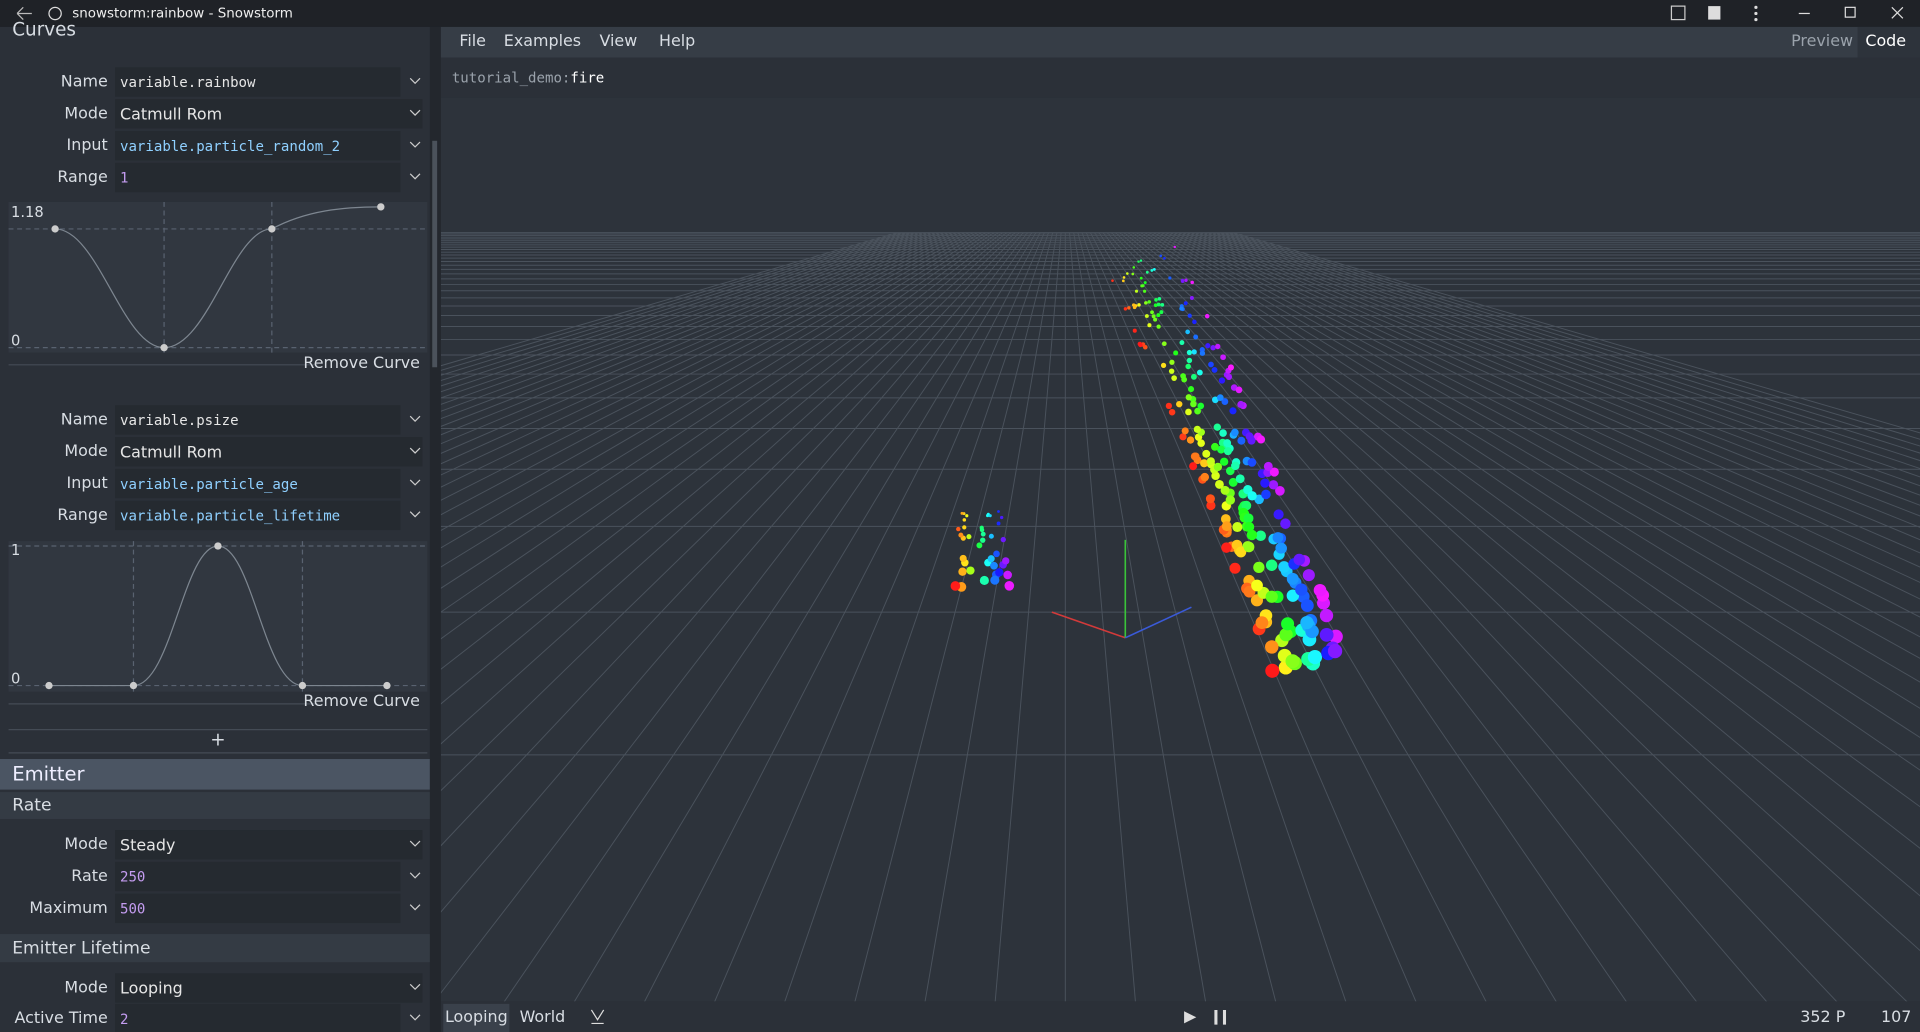 This screenshot has width=1920, height=1032. I want to click on tab: Preview, so click(1822, 40).